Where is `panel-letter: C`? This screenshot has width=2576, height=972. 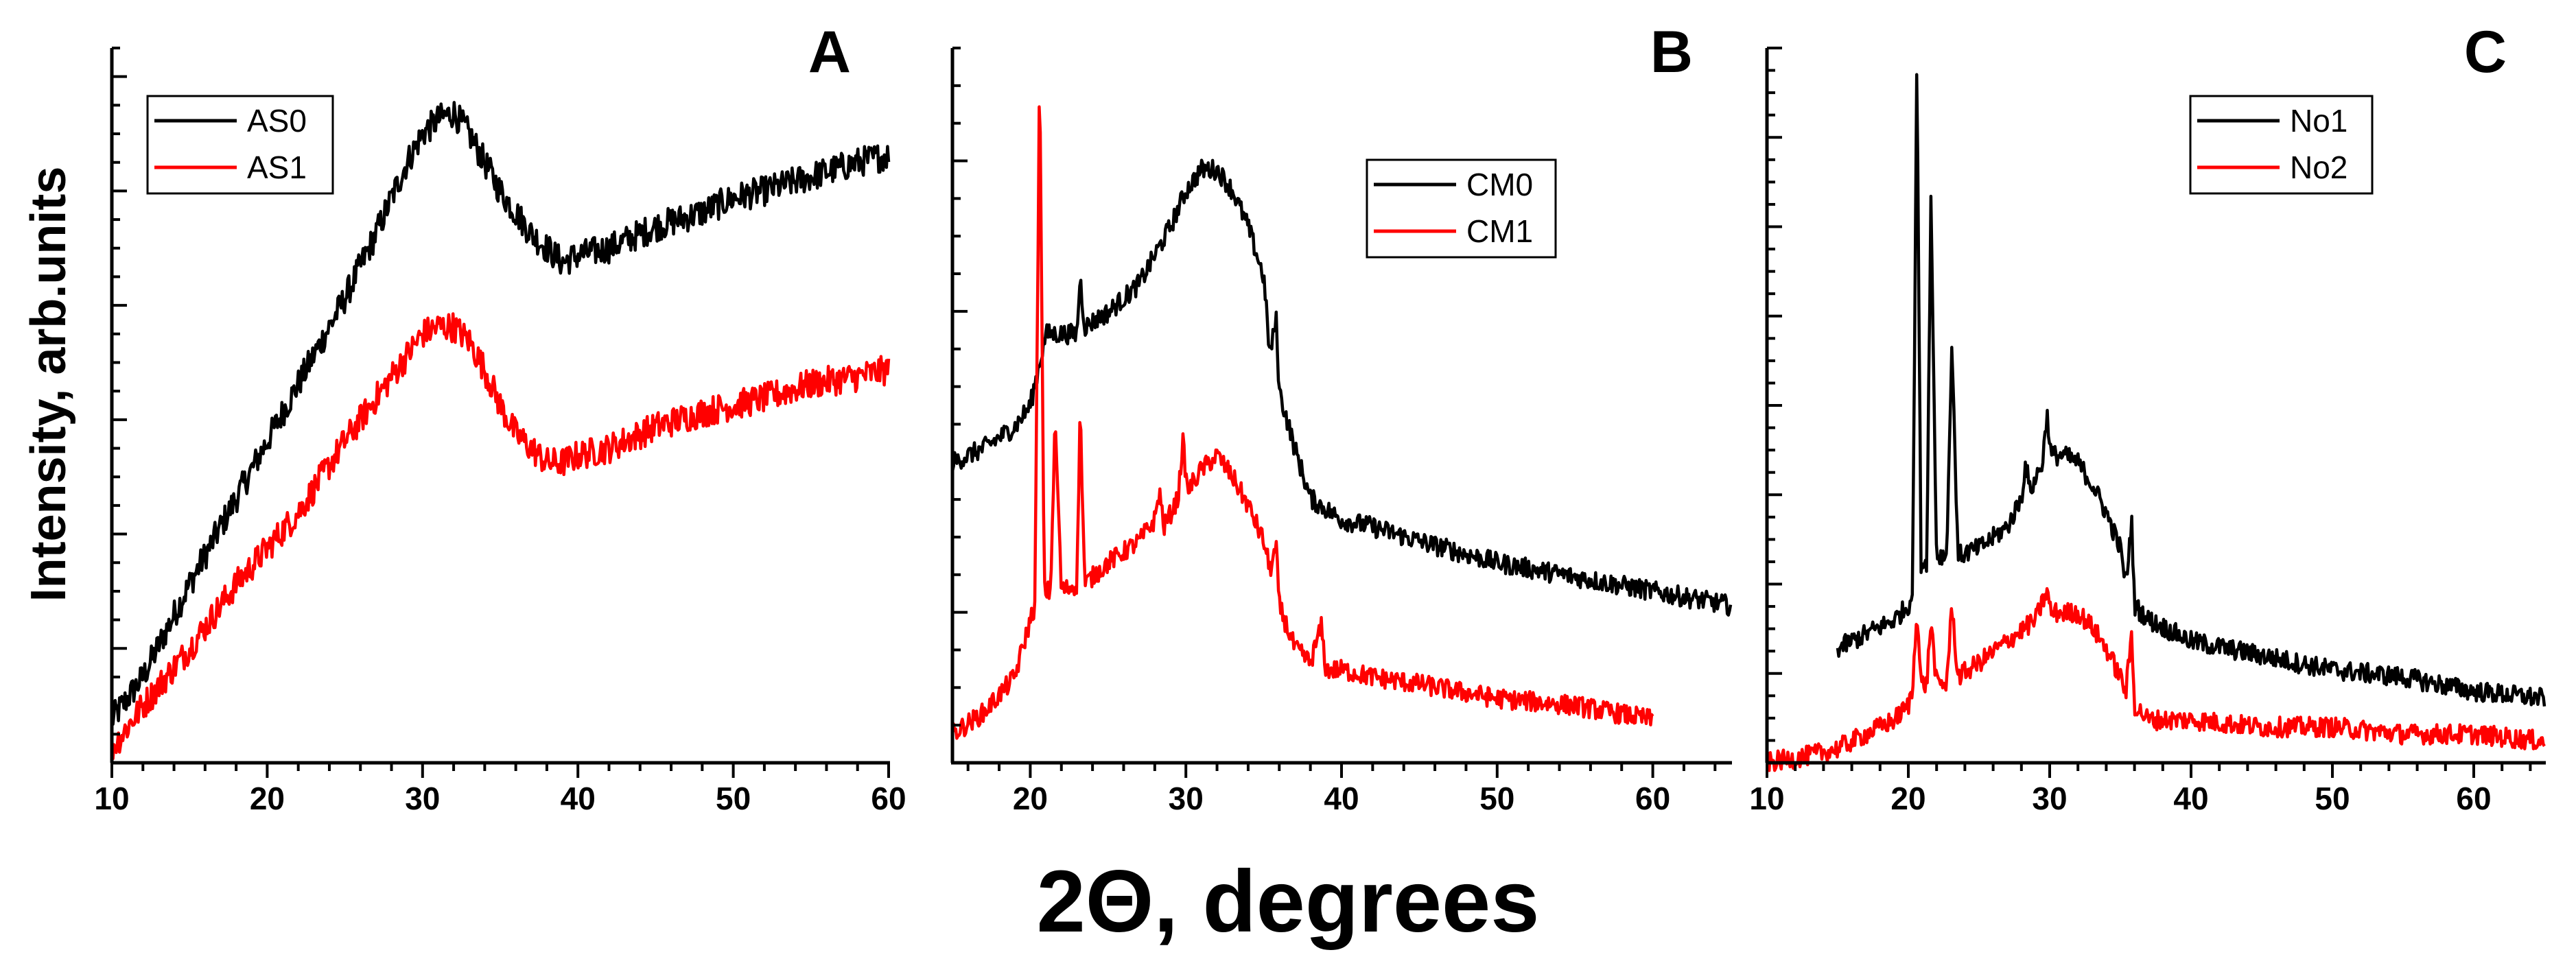 panel-letter: C is located at coordinates (2485, 52).